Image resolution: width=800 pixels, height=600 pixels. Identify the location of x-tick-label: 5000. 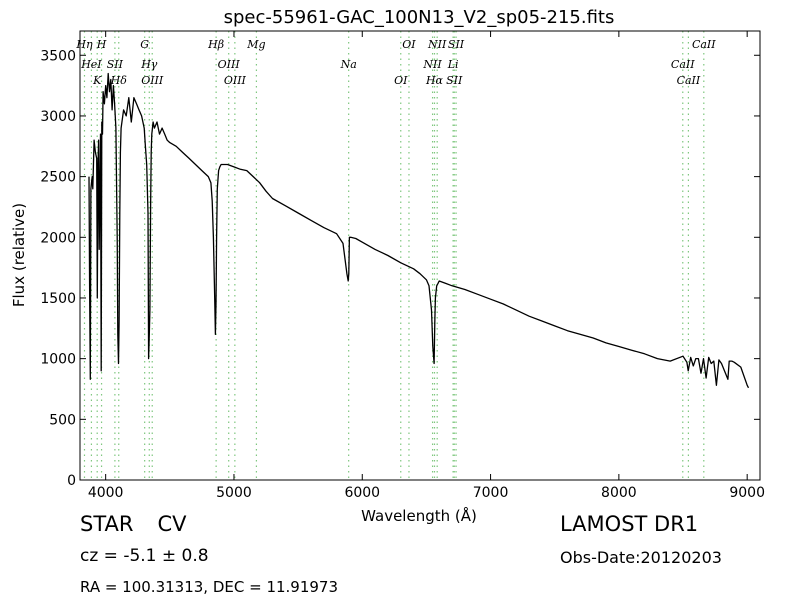
(234, 493).